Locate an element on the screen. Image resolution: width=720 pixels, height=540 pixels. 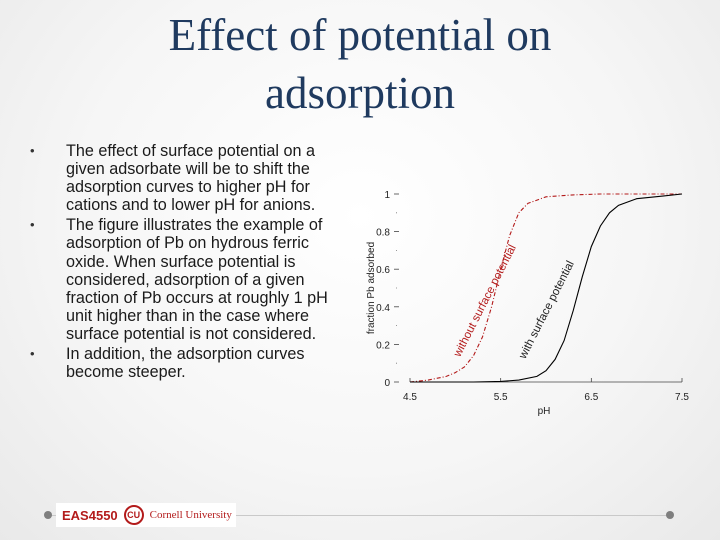
y-tick-label: 0.2 is located at coordinates (383, 345).